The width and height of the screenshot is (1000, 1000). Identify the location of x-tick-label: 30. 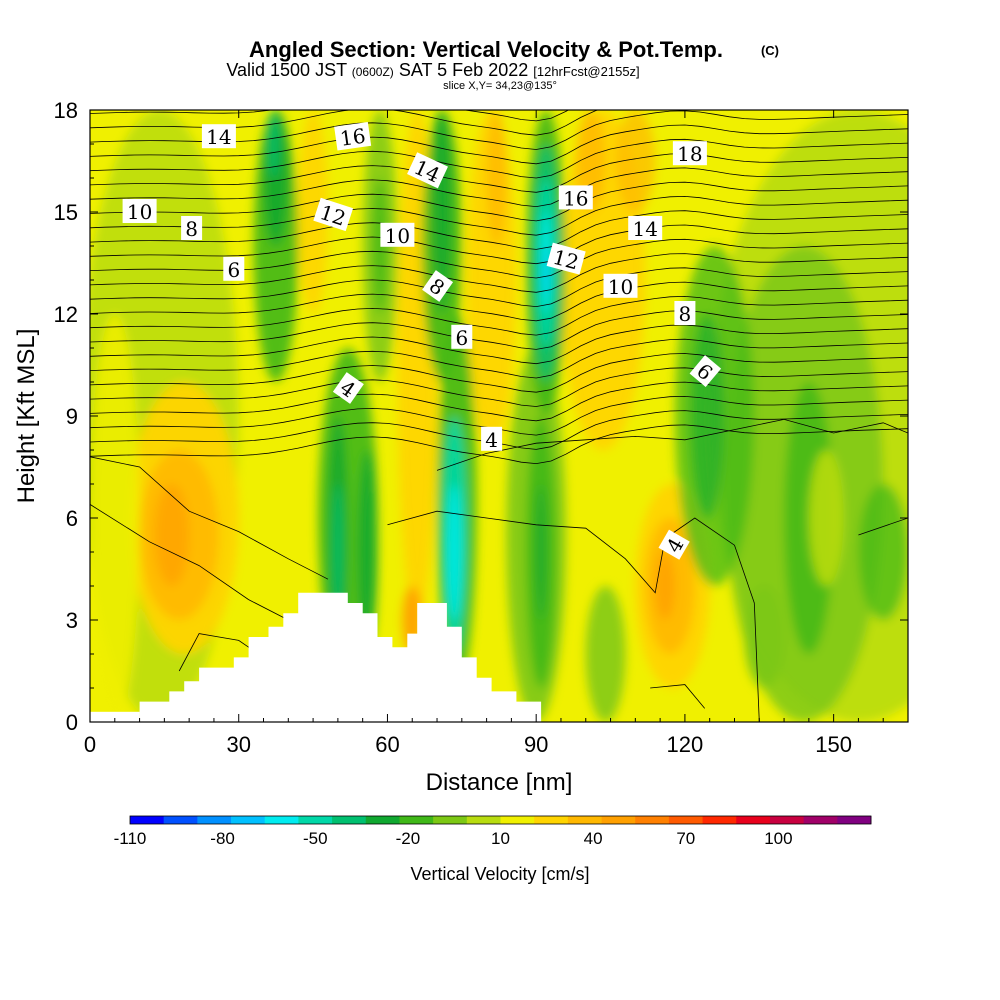
(238, 744).